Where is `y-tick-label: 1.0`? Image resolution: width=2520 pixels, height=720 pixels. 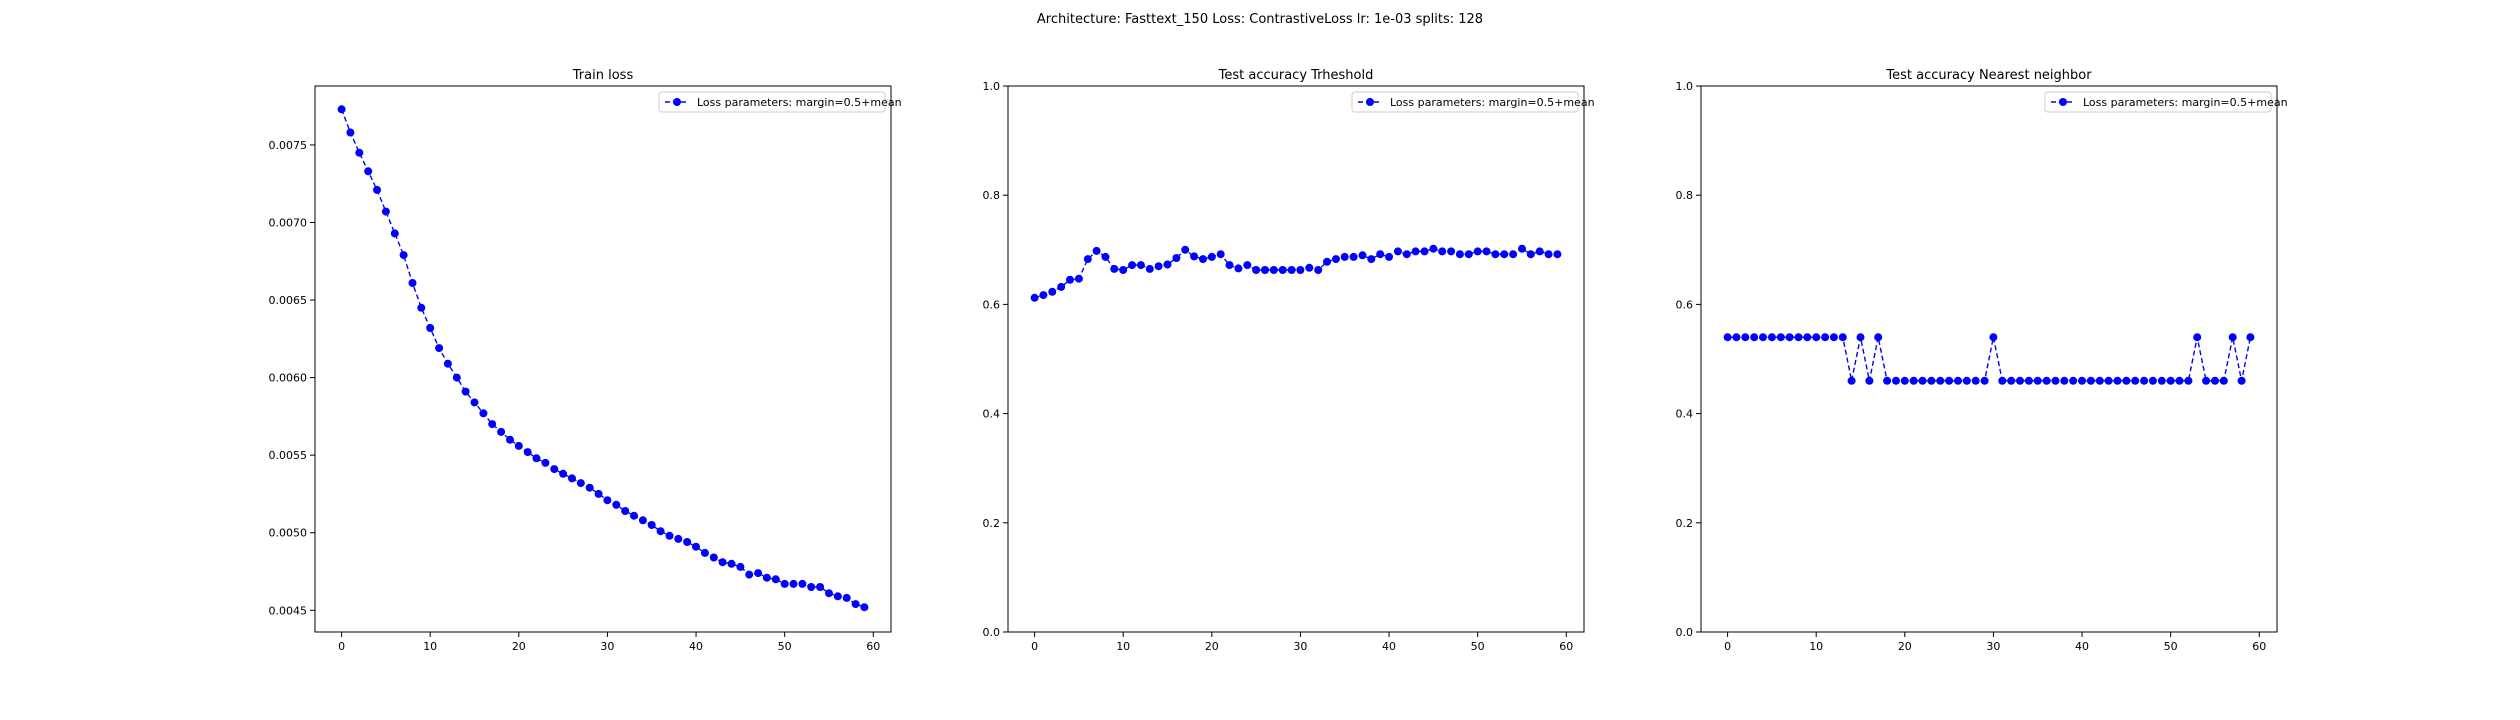 y-tick-label: 1.0 is located at coordinates (992, 86).